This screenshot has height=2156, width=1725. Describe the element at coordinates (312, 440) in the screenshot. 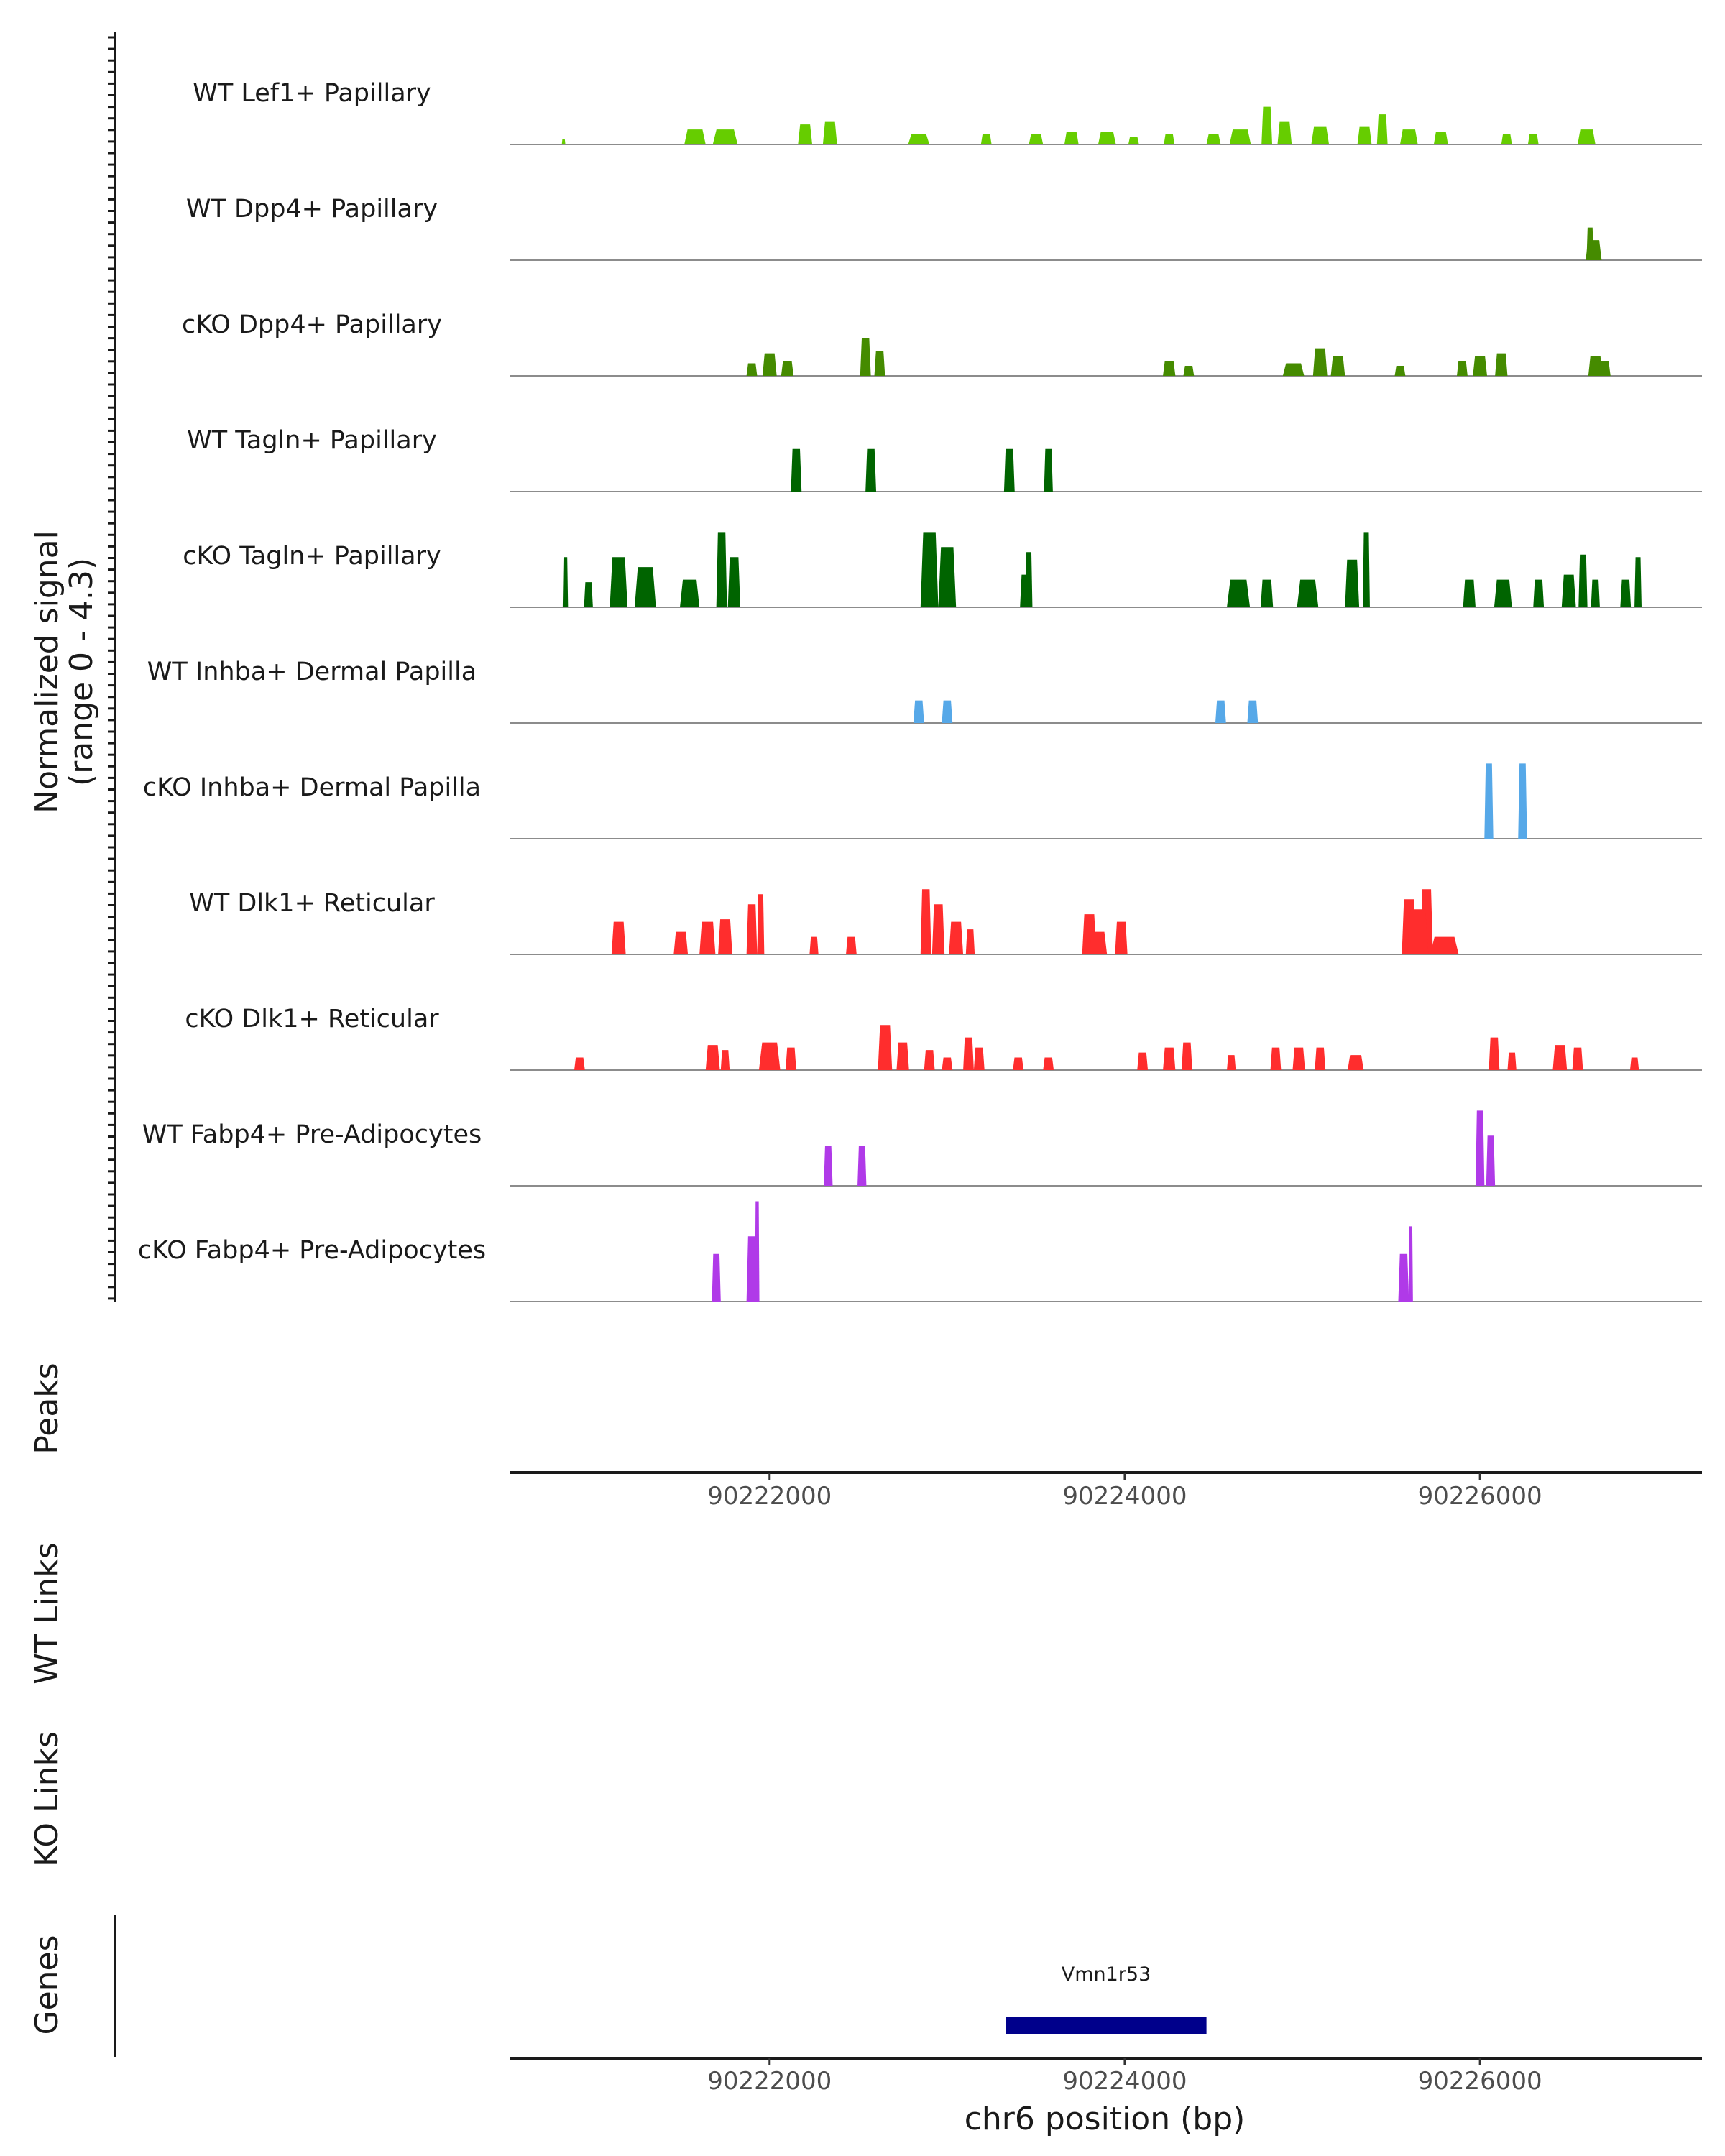

I see `track-label: WT Tagln+ Papillary` at that location.